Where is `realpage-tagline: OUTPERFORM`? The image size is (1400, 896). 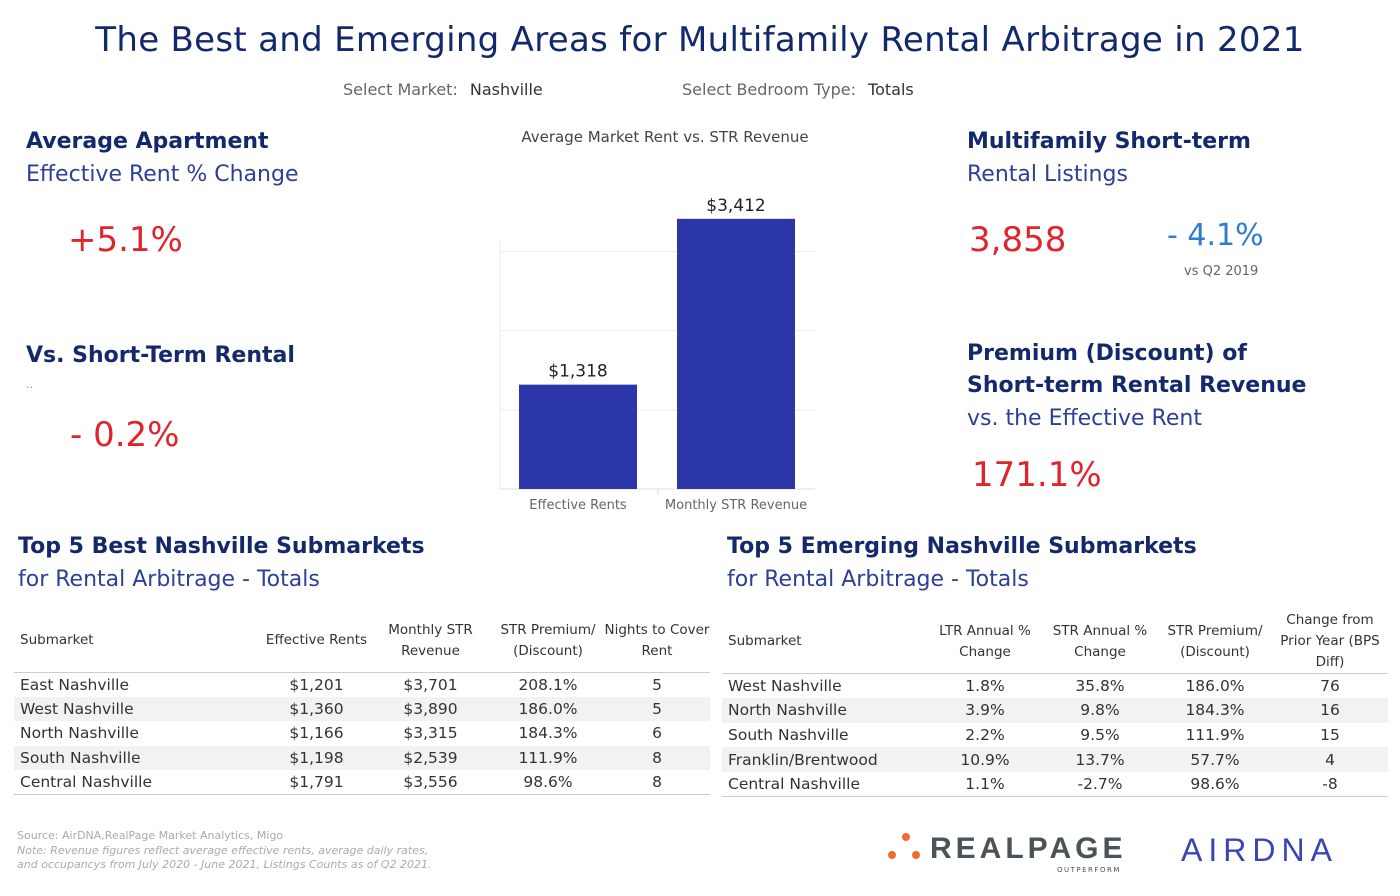 realpage-tagline: OUTPERFORM is located at coordinates (1089, 870).